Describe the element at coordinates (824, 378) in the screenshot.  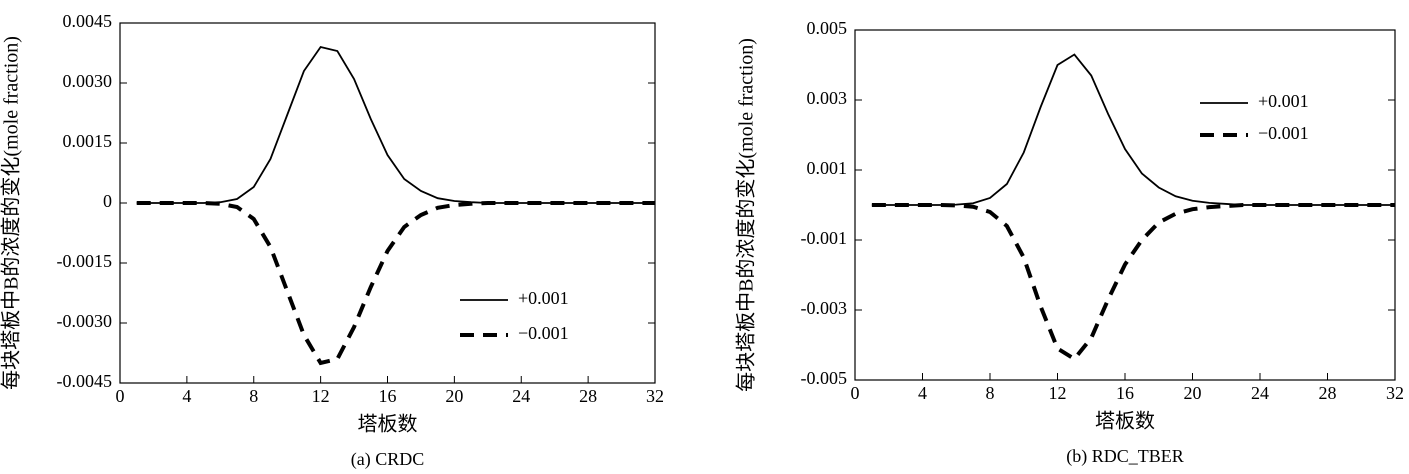
I see `y-tick-label: -0.005` at that location.